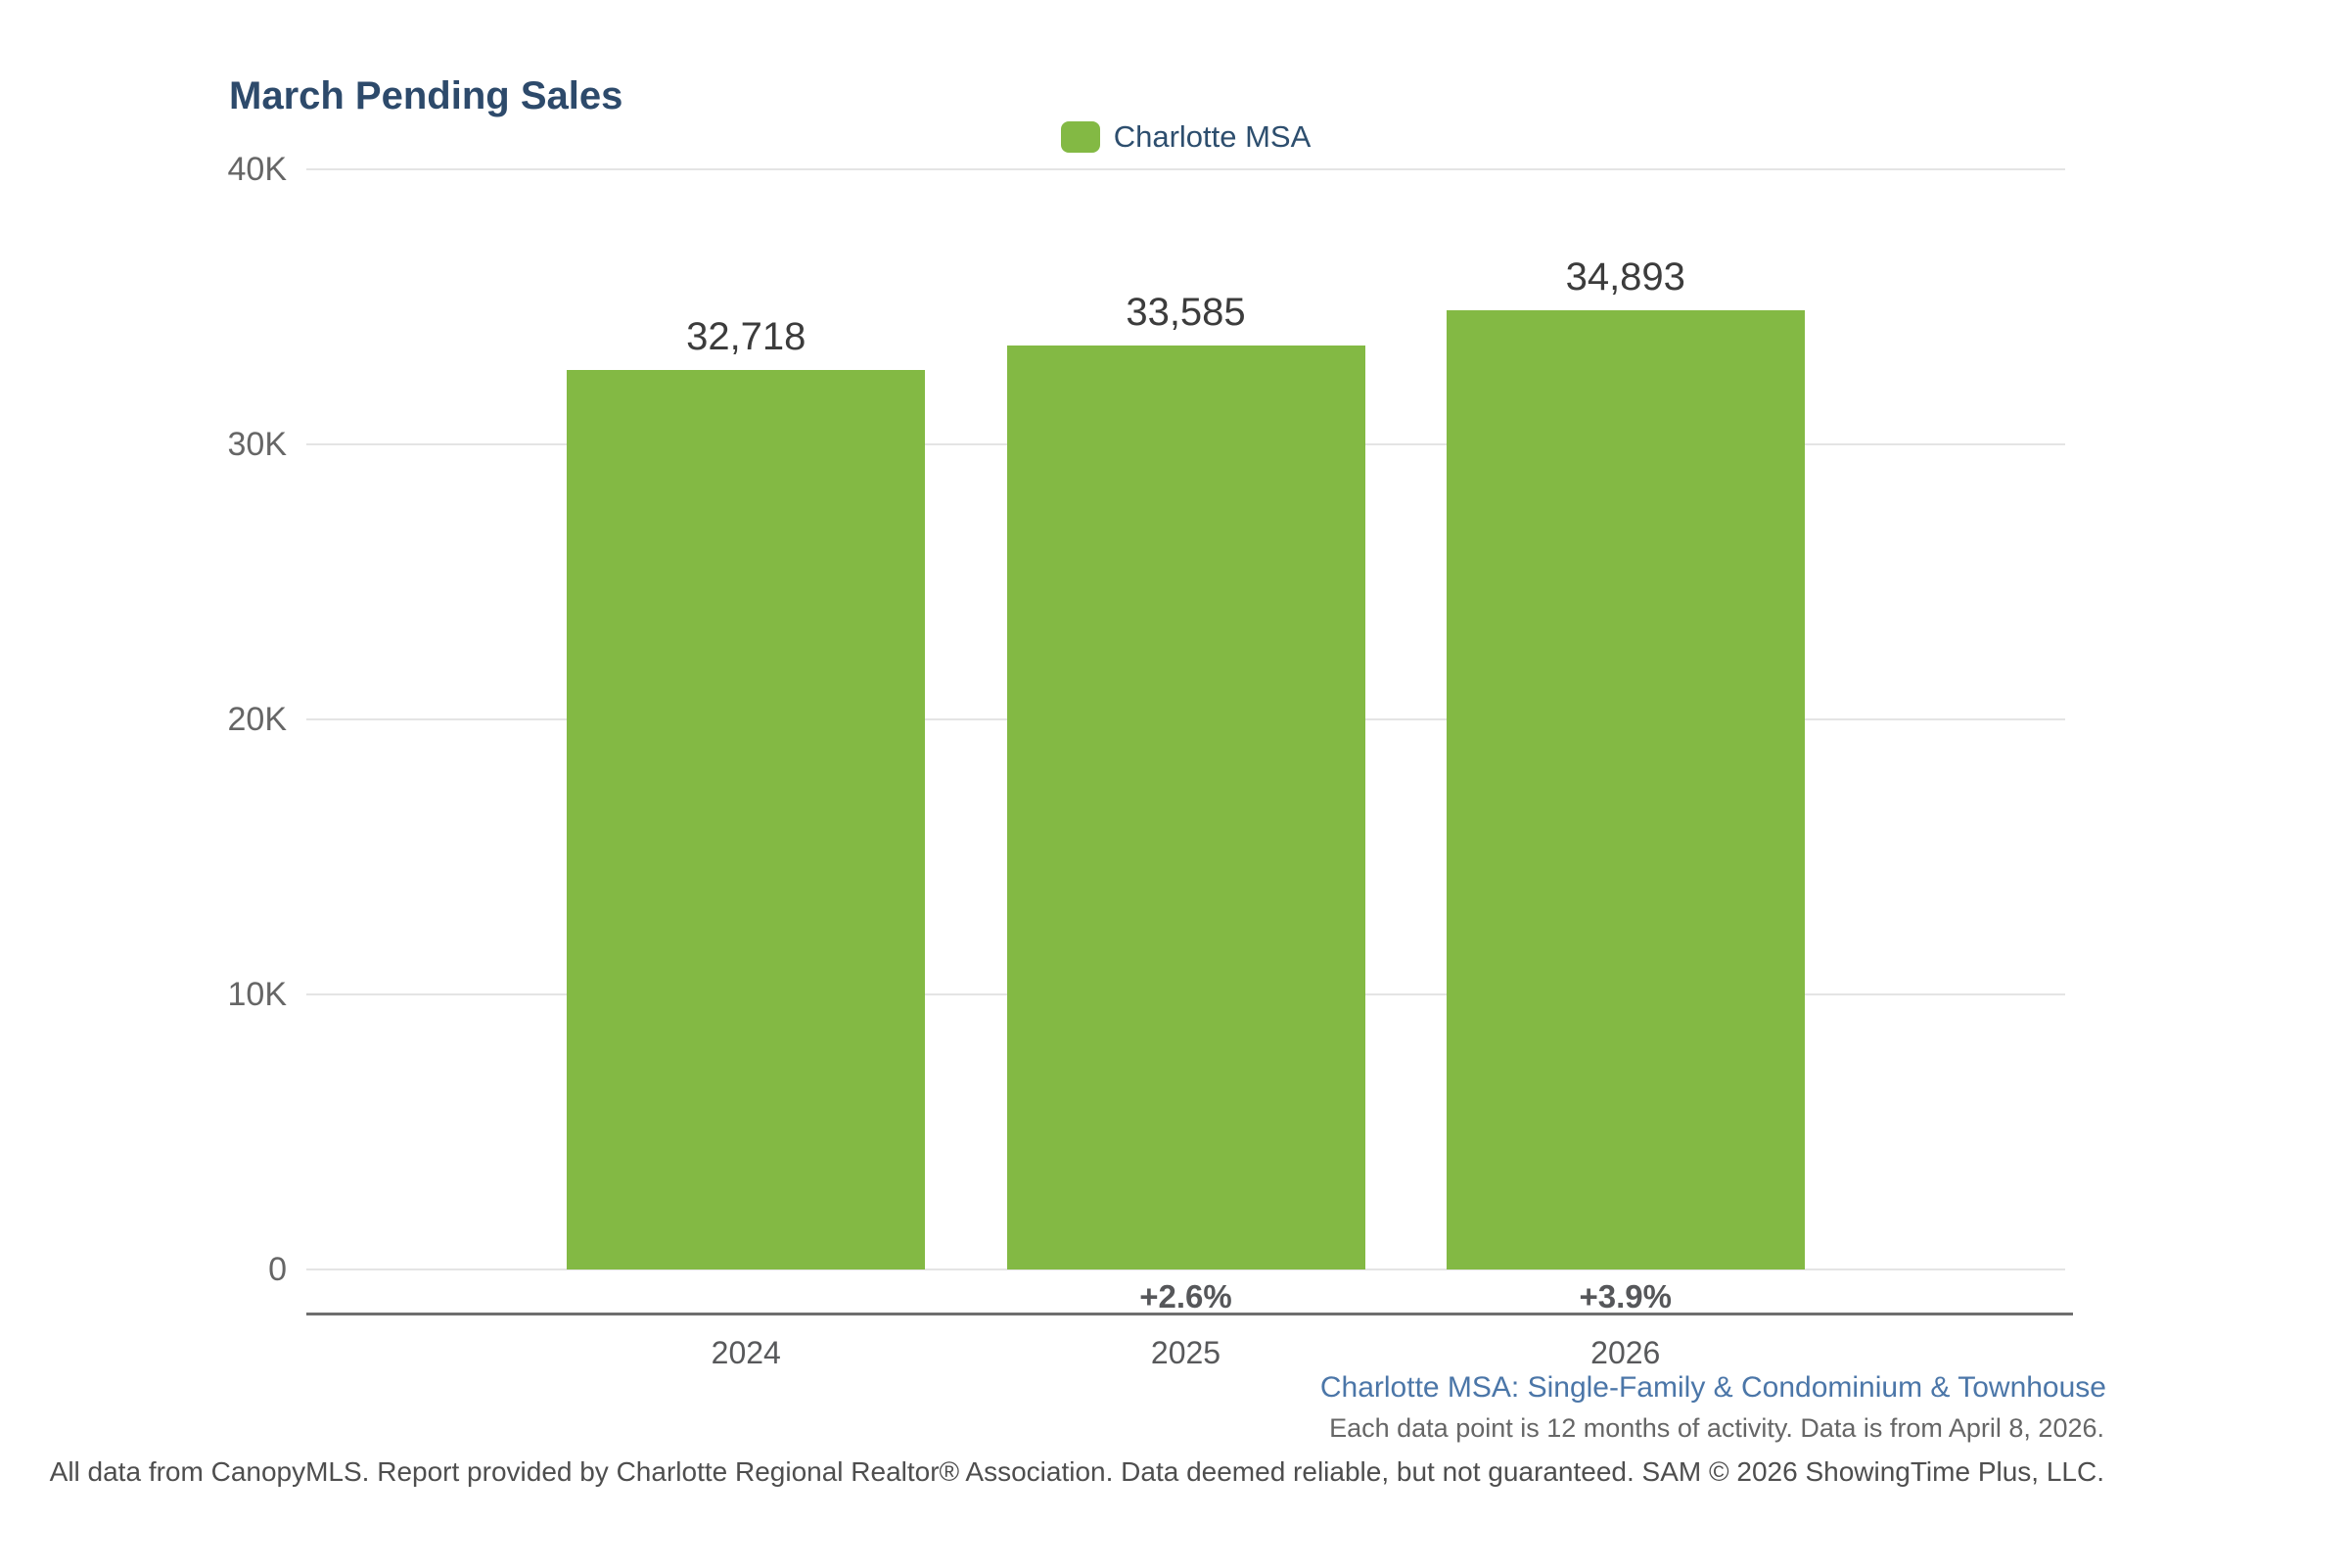  Describe the element at coordinates (1212, 136) in the screenshot. I see `legend-label: Charlotte MSA` at that location.